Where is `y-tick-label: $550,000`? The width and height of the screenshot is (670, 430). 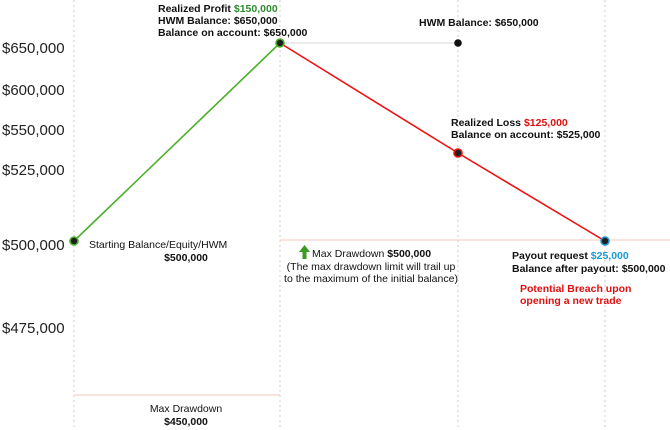
y-tick-label: $550,000 is located at coordinates (33, 130).